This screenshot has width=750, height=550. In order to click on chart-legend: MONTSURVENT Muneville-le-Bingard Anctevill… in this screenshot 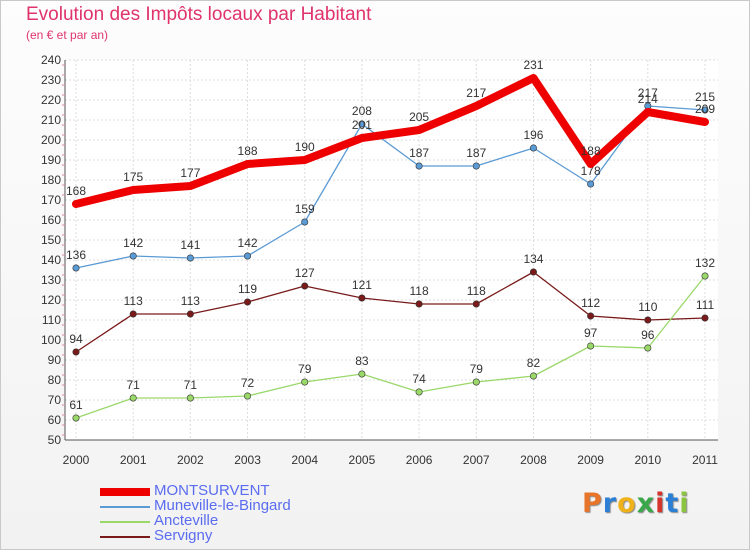, I will do `click(250, 513)`.